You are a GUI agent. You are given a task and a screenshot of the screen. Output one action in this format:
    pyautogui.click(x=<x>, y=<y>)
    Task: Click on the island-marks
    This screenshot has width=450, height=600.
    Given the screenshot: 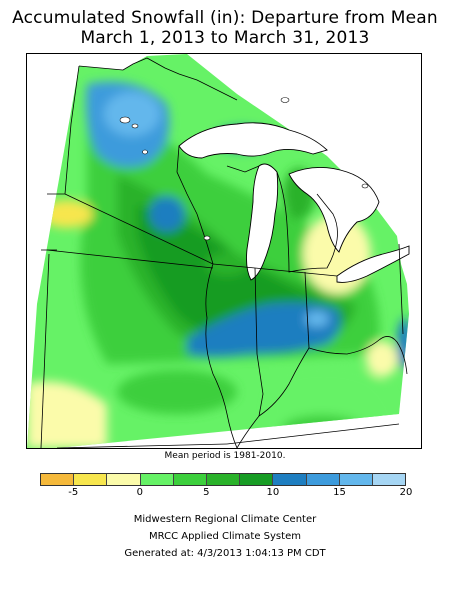 What is the action you would take?
    pyautogui.click(x=244, y=169)
    